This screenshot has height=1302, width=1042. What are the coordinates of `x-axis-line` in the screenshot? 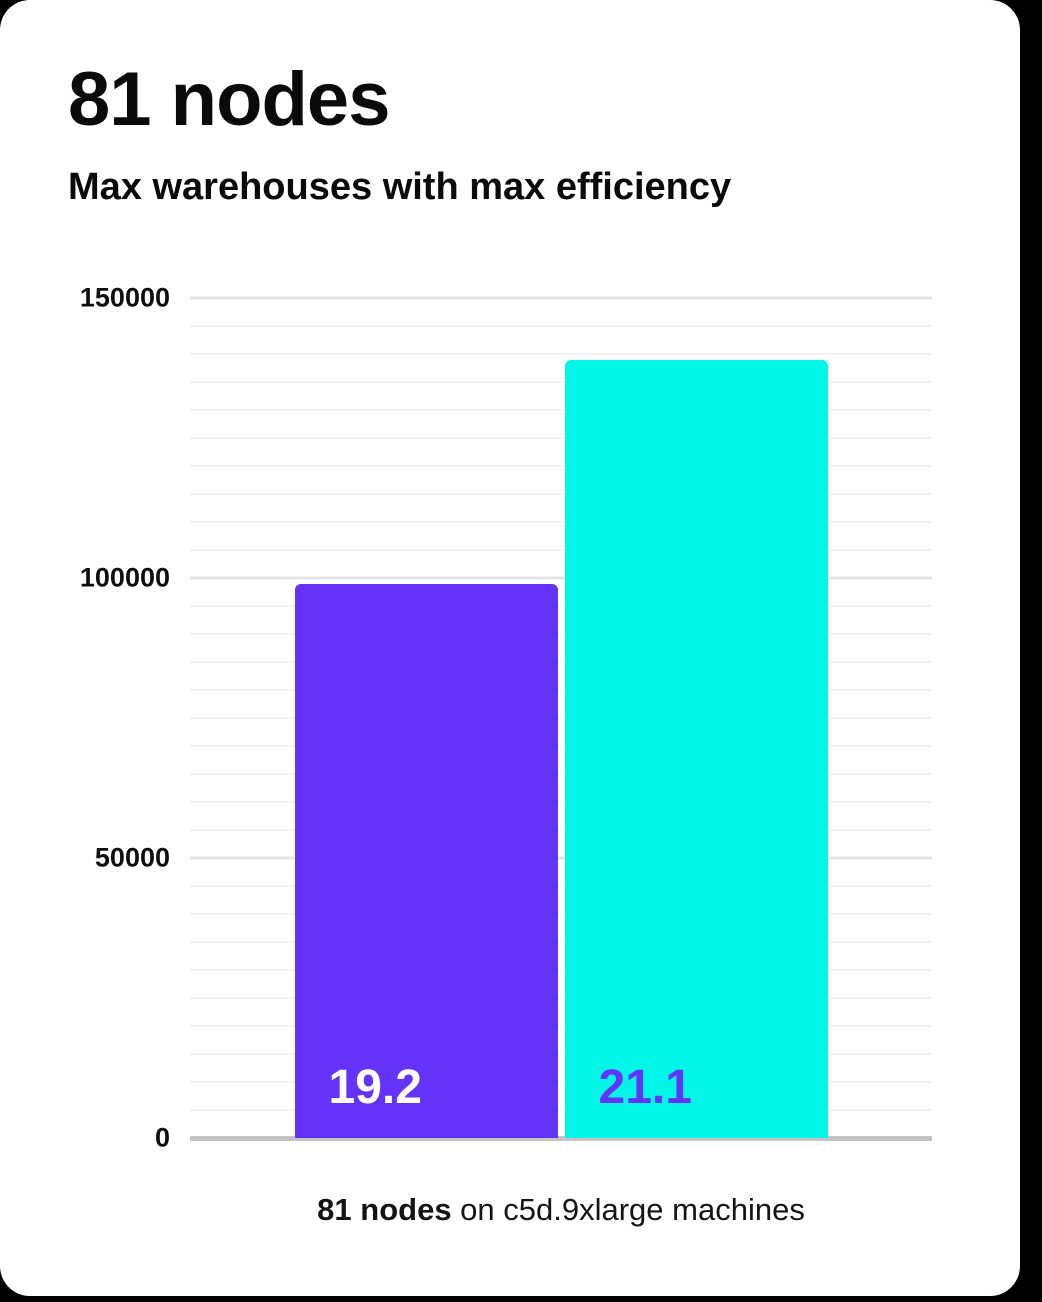 It's located at (561, 1138).